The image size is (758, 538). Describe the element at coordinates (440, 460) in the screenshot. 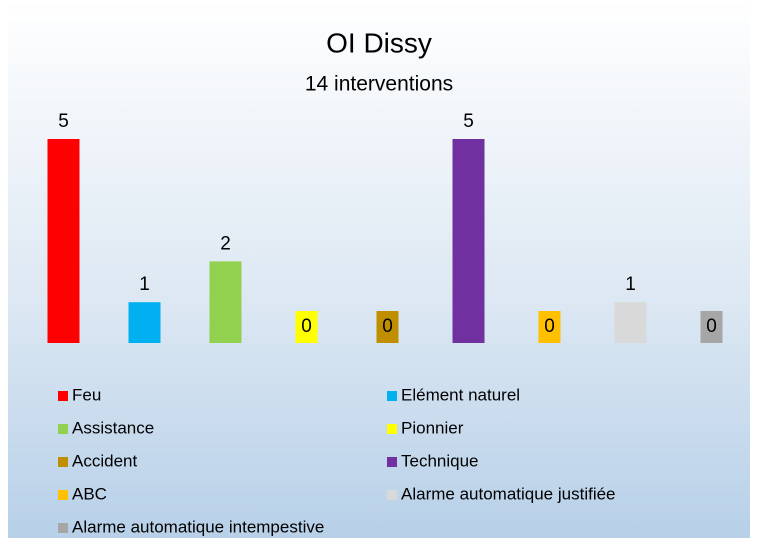

I see `legend-label: Technique` at that location.